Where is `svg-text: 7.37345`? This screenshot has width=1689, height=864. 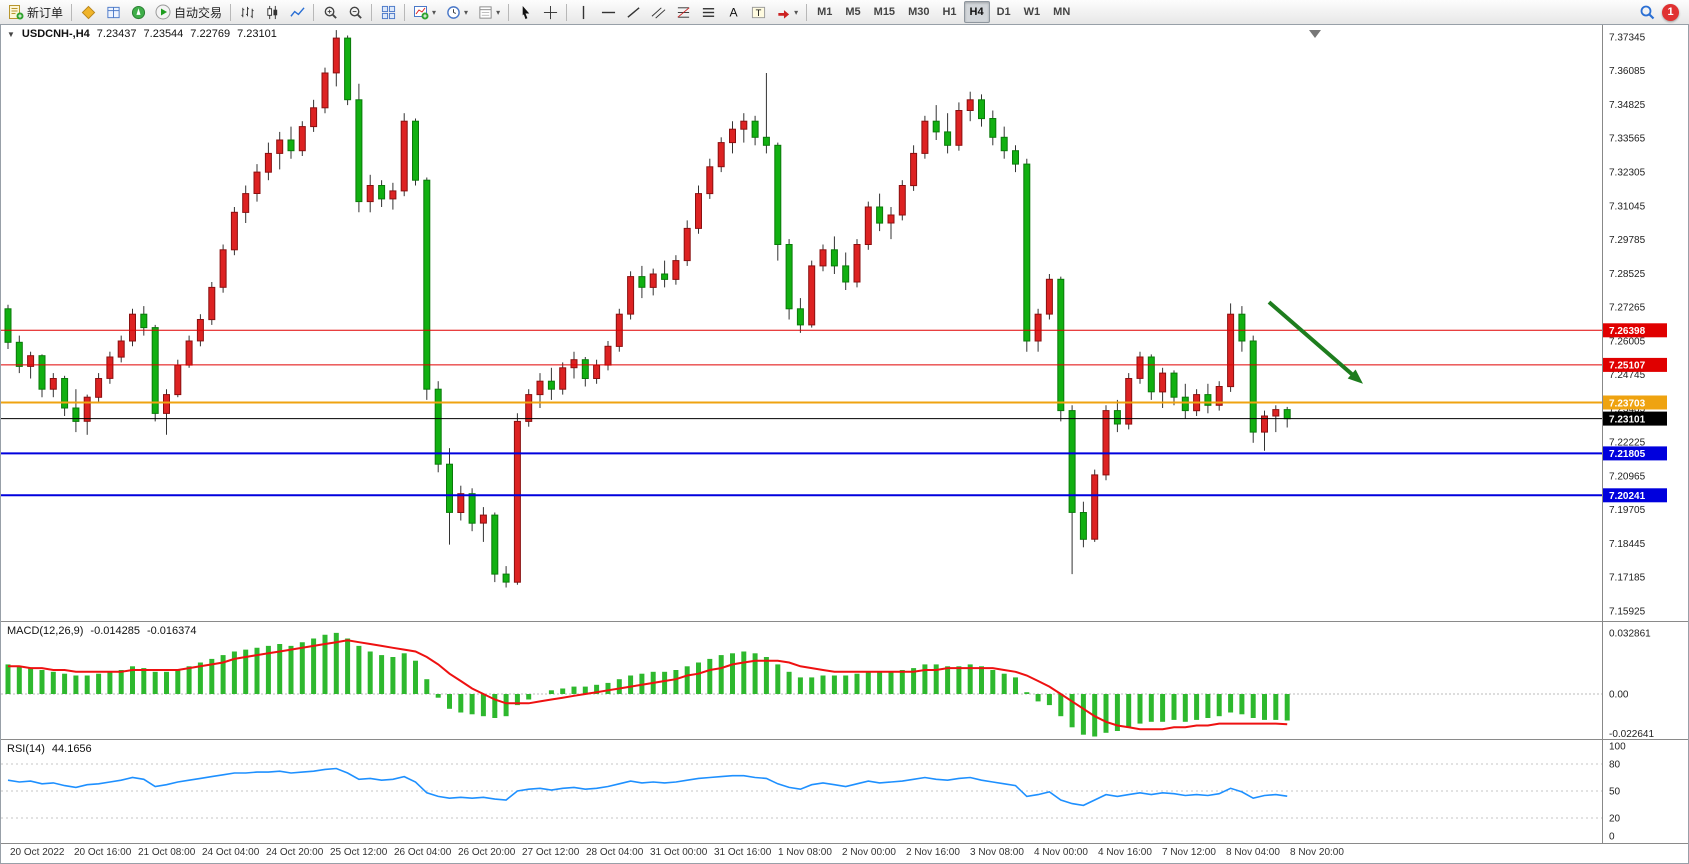
svg-text: 7.37345 is located at coordinates (1627, 37).